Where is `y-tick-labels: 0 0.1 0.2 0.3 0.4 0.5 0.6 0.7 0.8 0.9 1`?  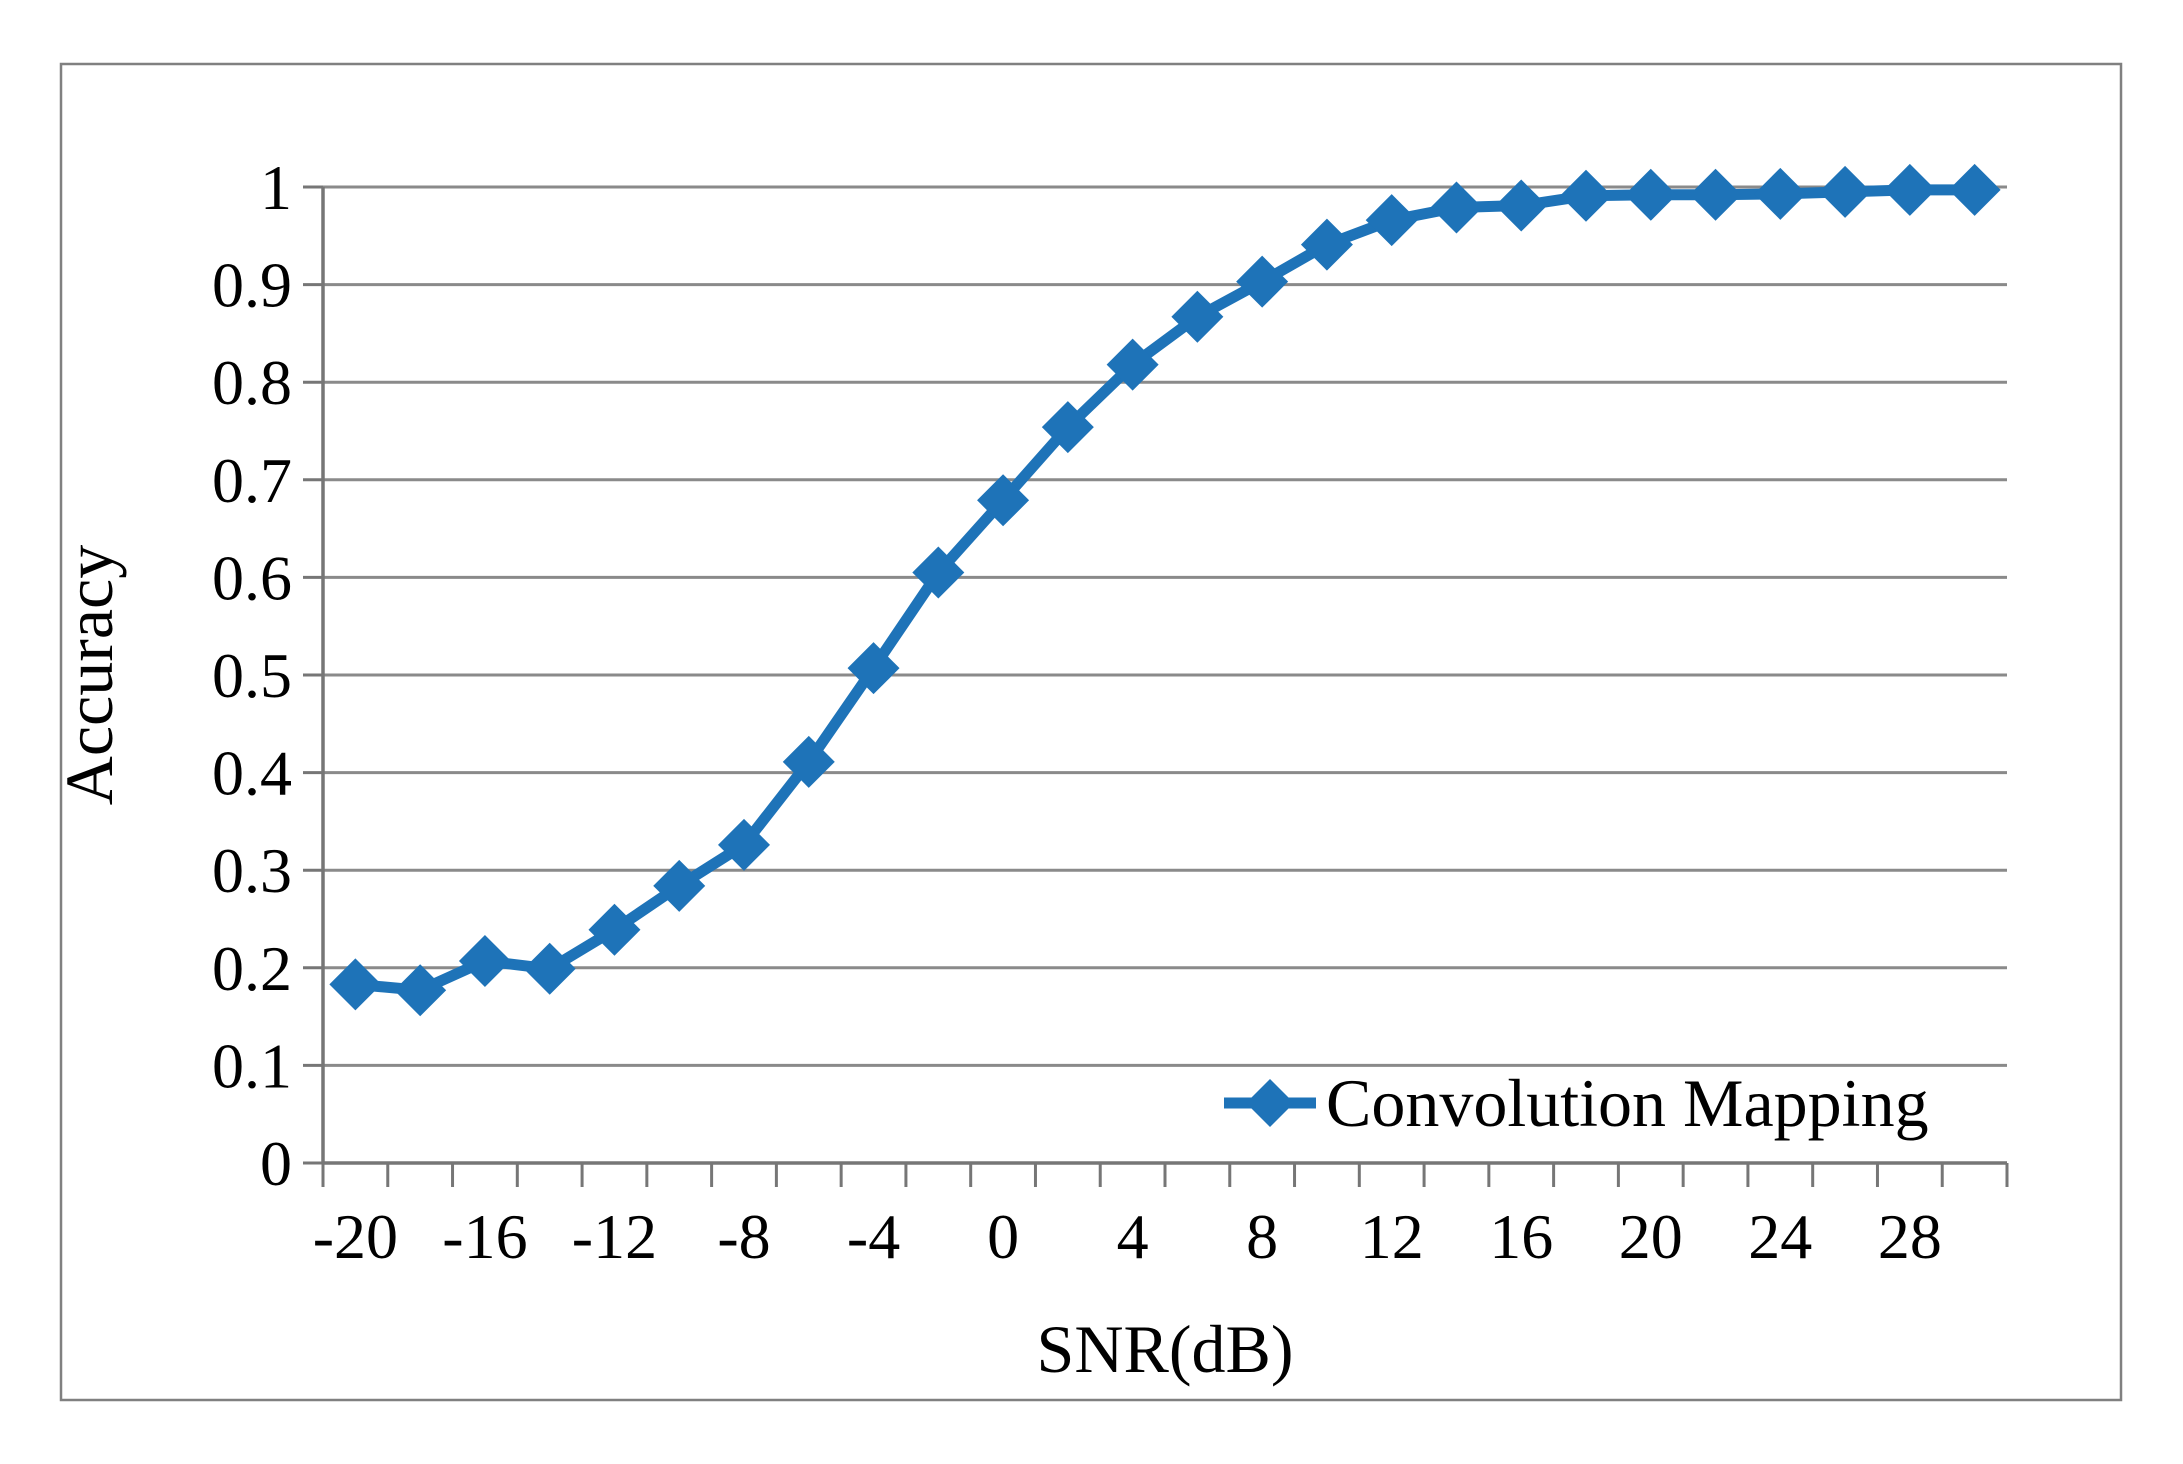 y-tick-labels: 0 0.1 0.2 0.3 0.4 0.5 0.6 0.7 0.8 0.9 1 is located at coordinates (252, 675).